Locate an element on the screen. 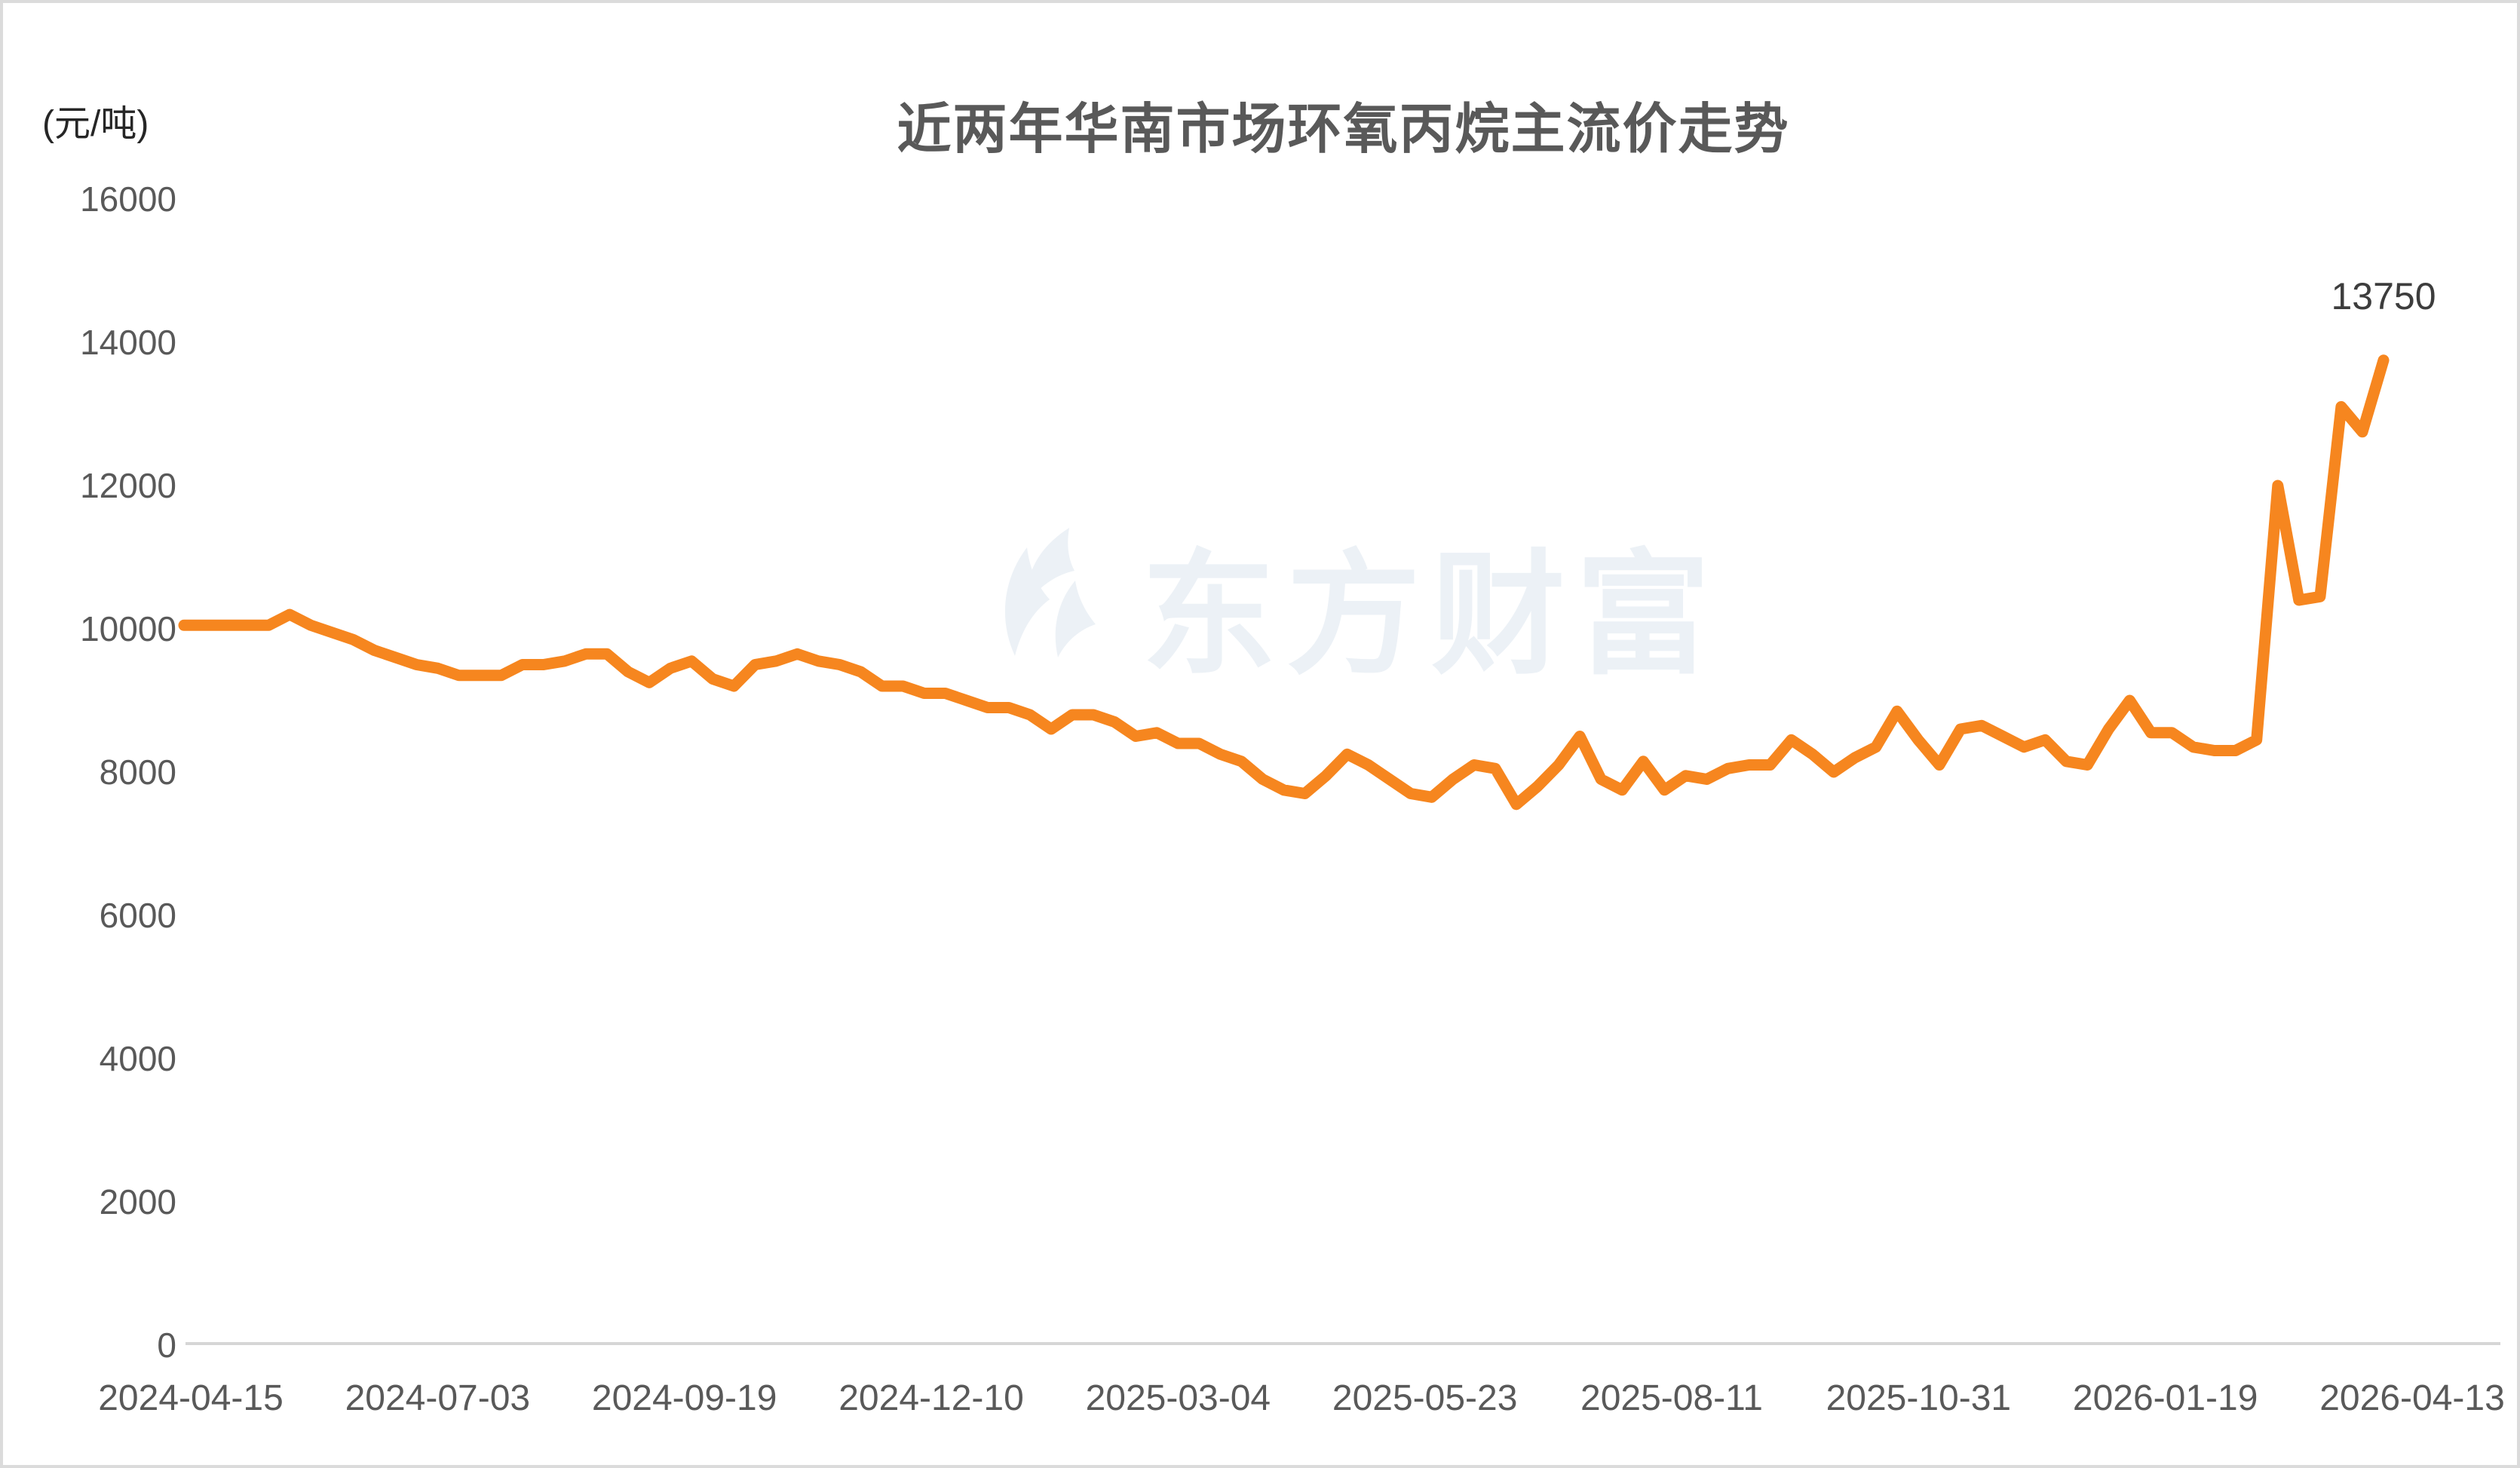 This screenshot has width=2520, height=1468. x-axis-tick-label: 2026-01-19 is located at coordinates (2165, 1398).